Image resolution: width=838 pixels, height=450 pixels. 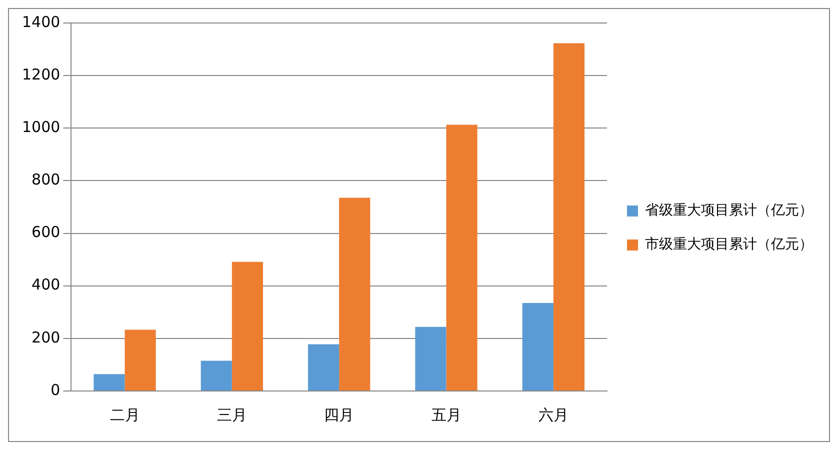 I want to click on y-tick-label: 400, so click(x=46, y=285).